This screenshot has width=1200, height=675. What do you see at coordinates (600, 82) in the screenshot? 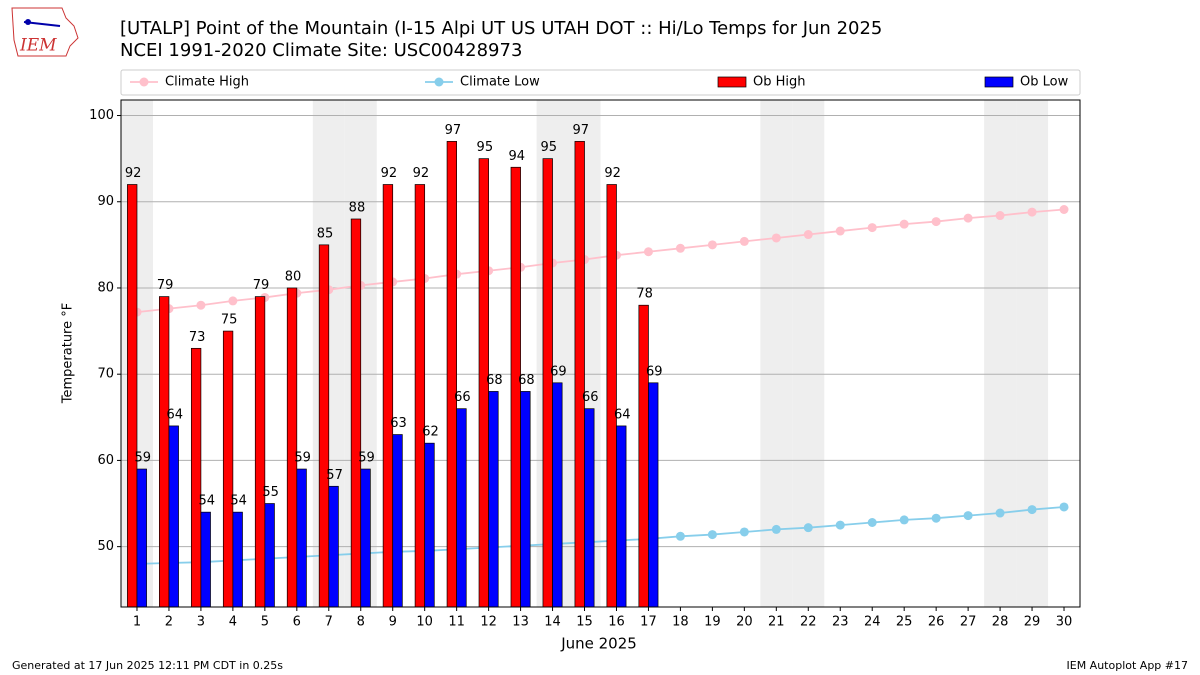
I see `legend-box` at bounding box center [600, 82].